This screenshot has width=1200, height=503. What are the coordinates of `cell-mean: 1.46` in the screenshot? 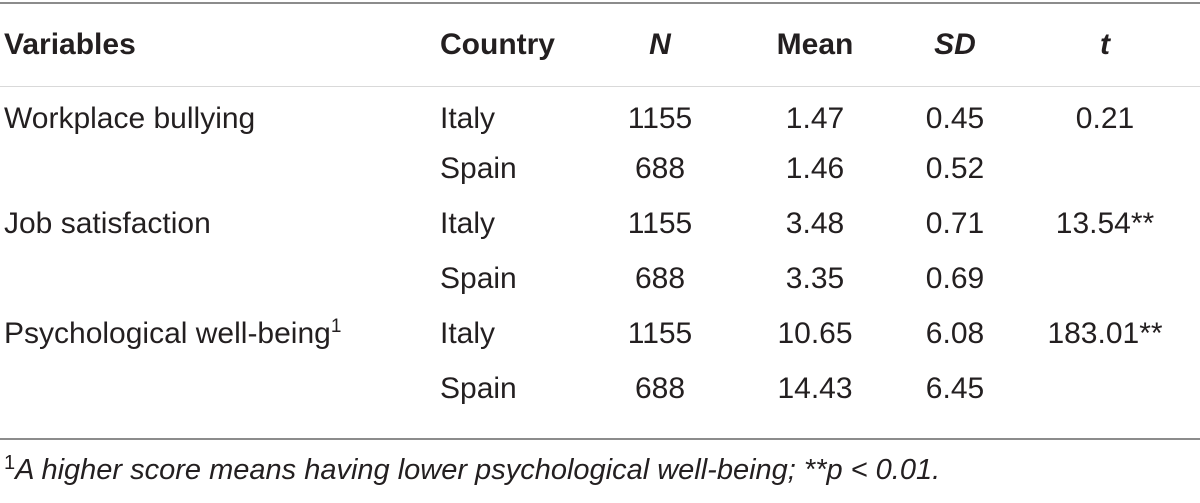 It's located at (815, 168).